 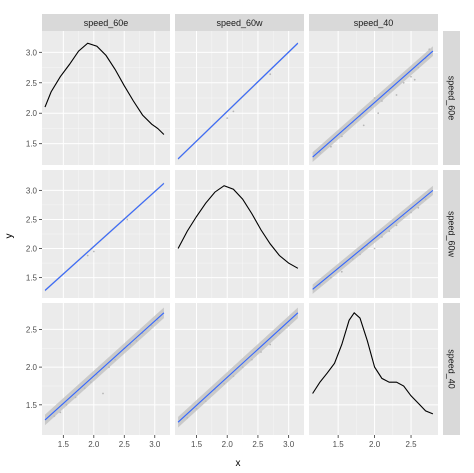 I want to click on row-strip-label: speed_60e, so click(x=452, y=98).